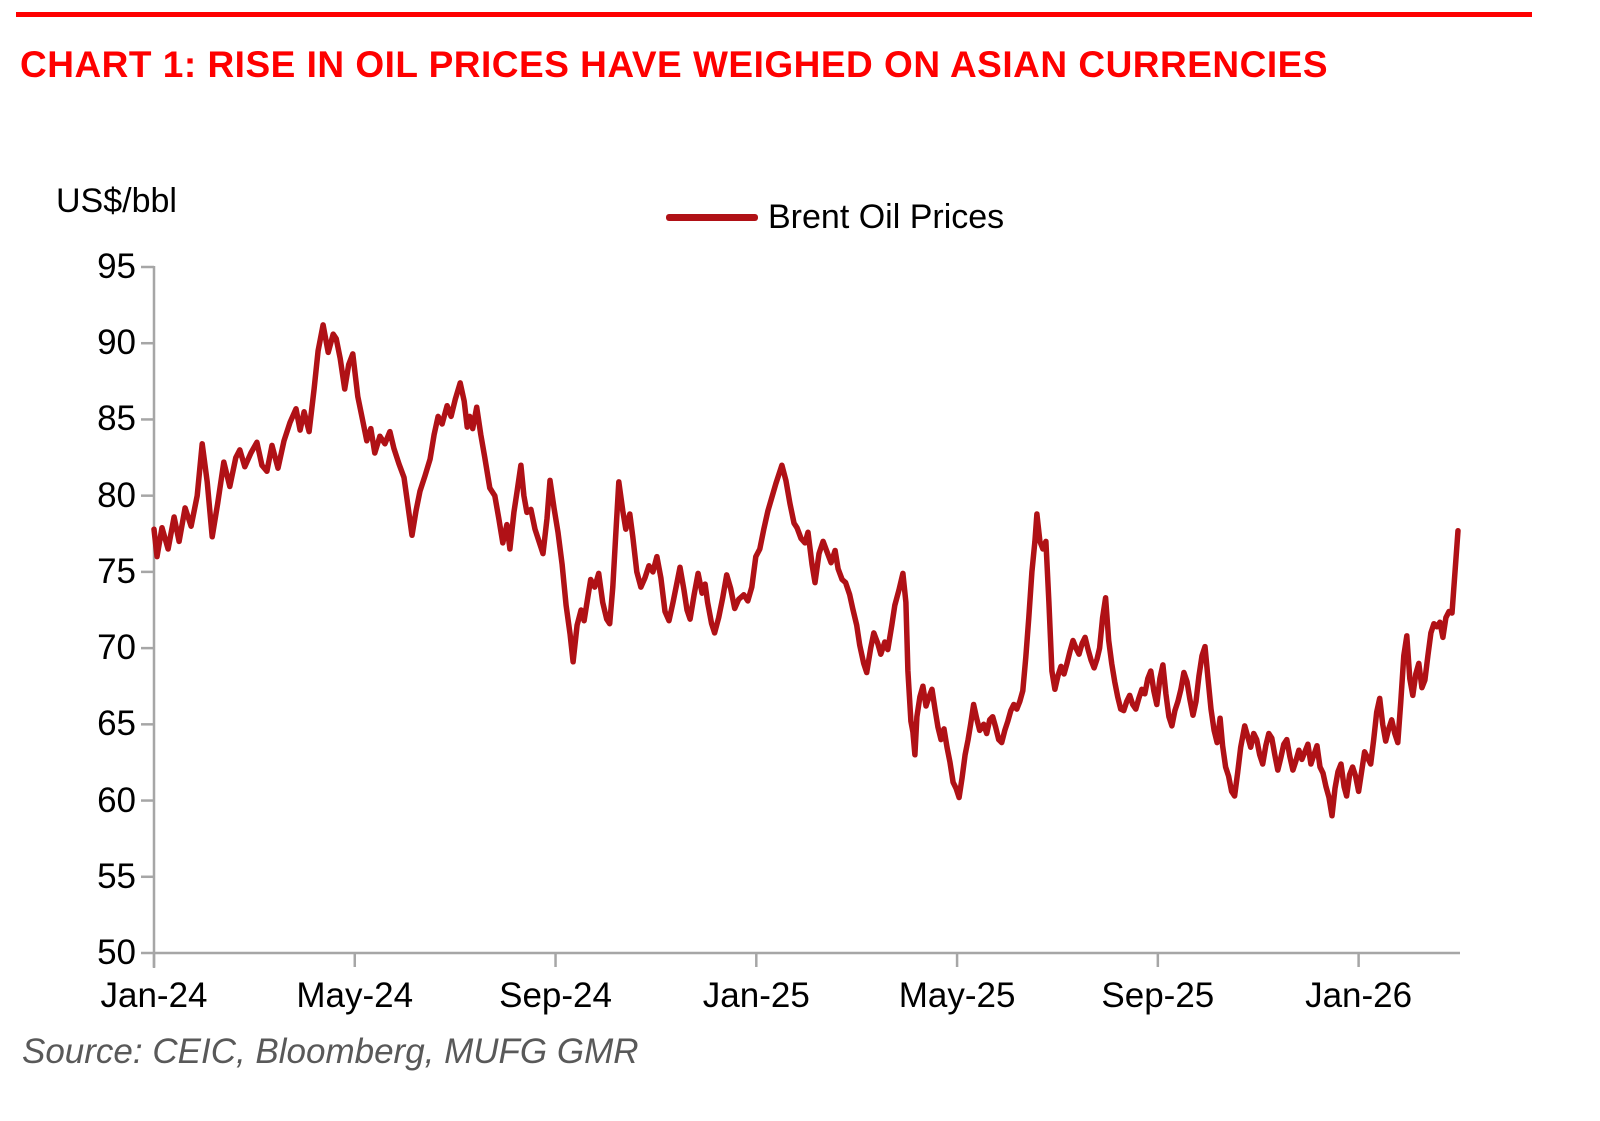  I want to click on x-tick-label: Sep-25, so click(1158, 995).